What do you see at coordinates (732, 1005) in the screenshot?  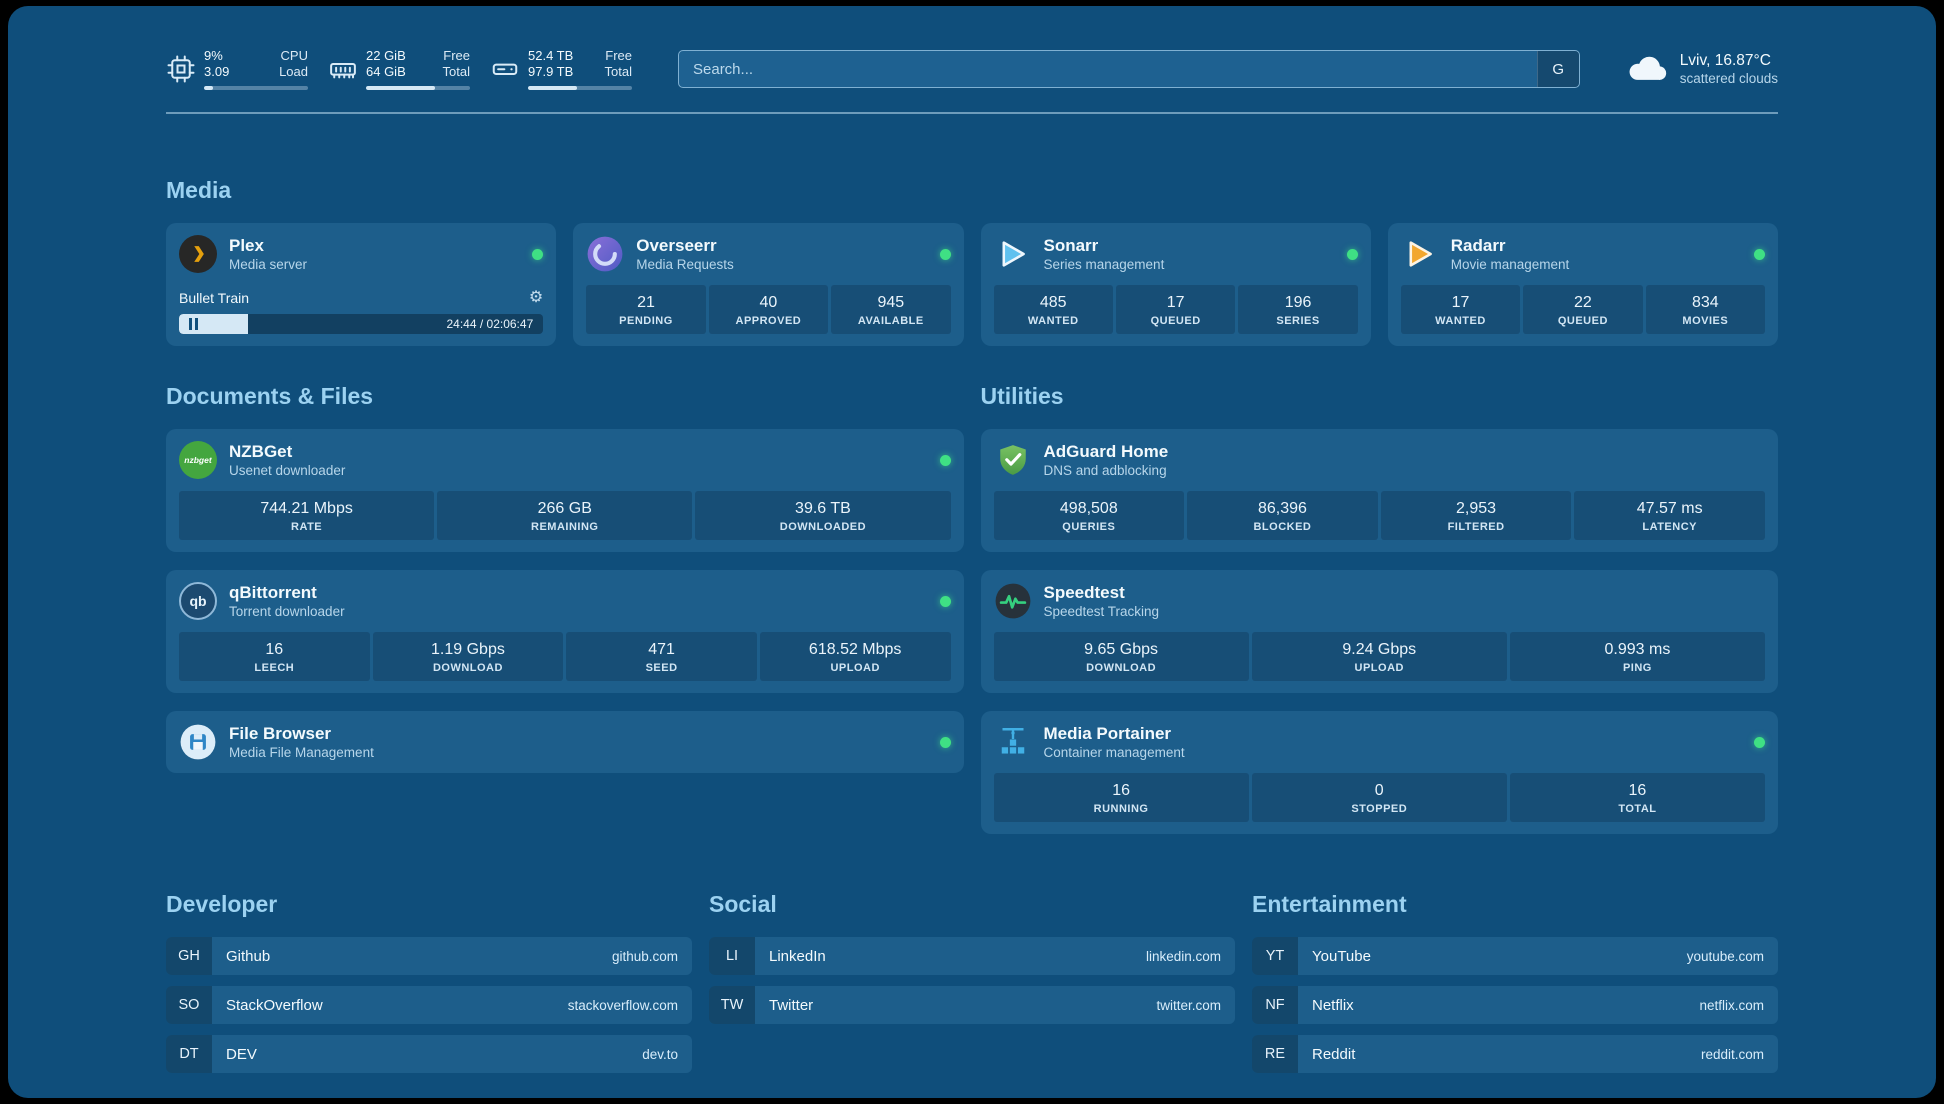 I see `bookmark-abbr: TW` at bounding box center [732, 1005].